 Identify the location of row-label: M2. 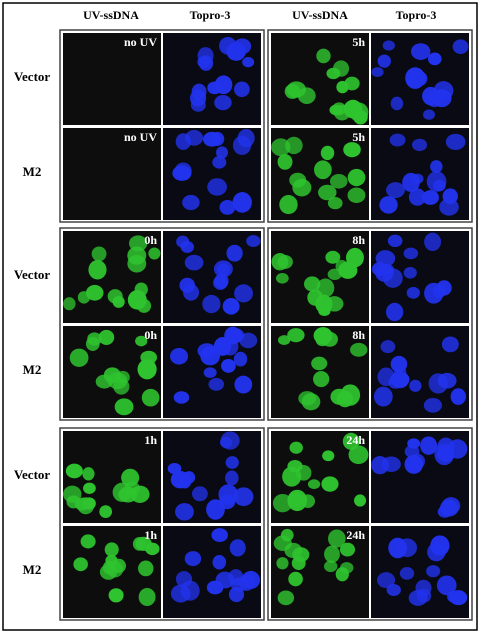
(32, 369).